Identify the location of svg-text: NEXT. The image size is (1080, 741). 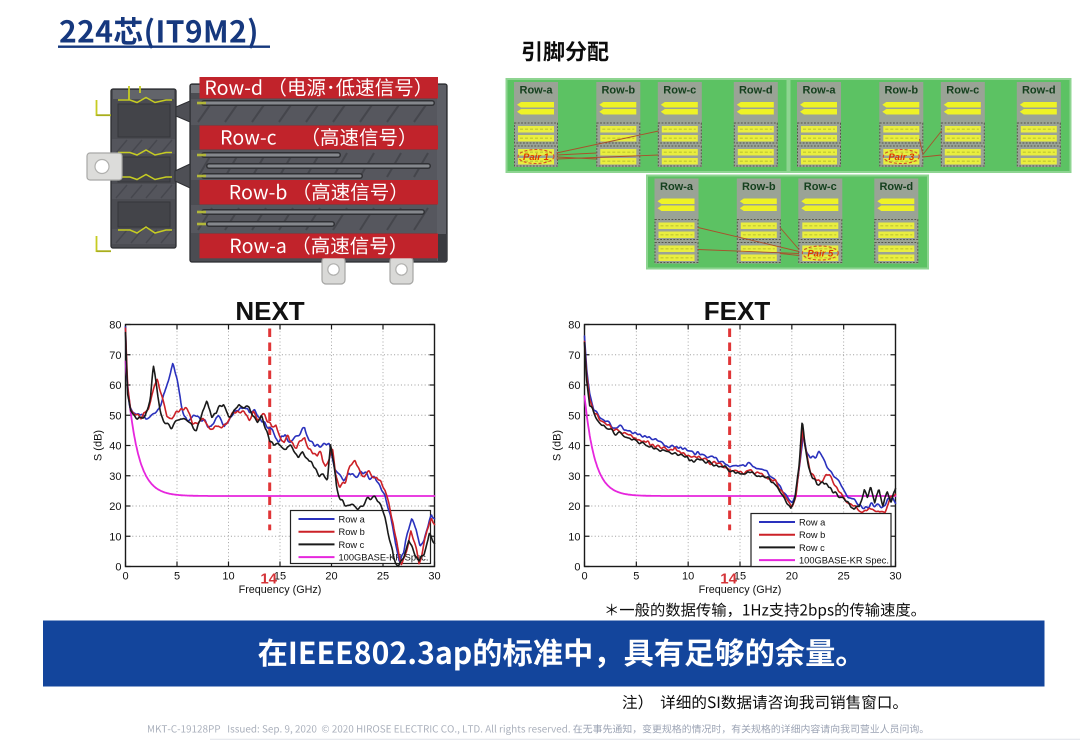
(269, 311).